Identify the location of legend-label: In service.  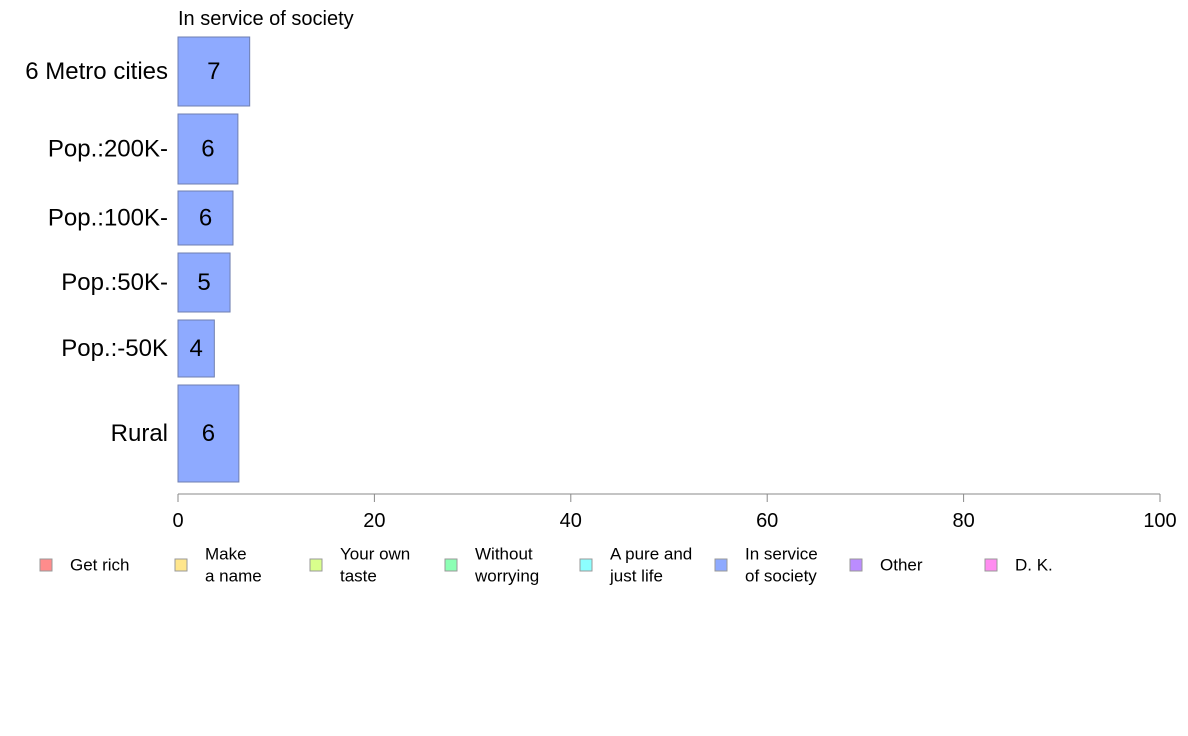
(781, 554).